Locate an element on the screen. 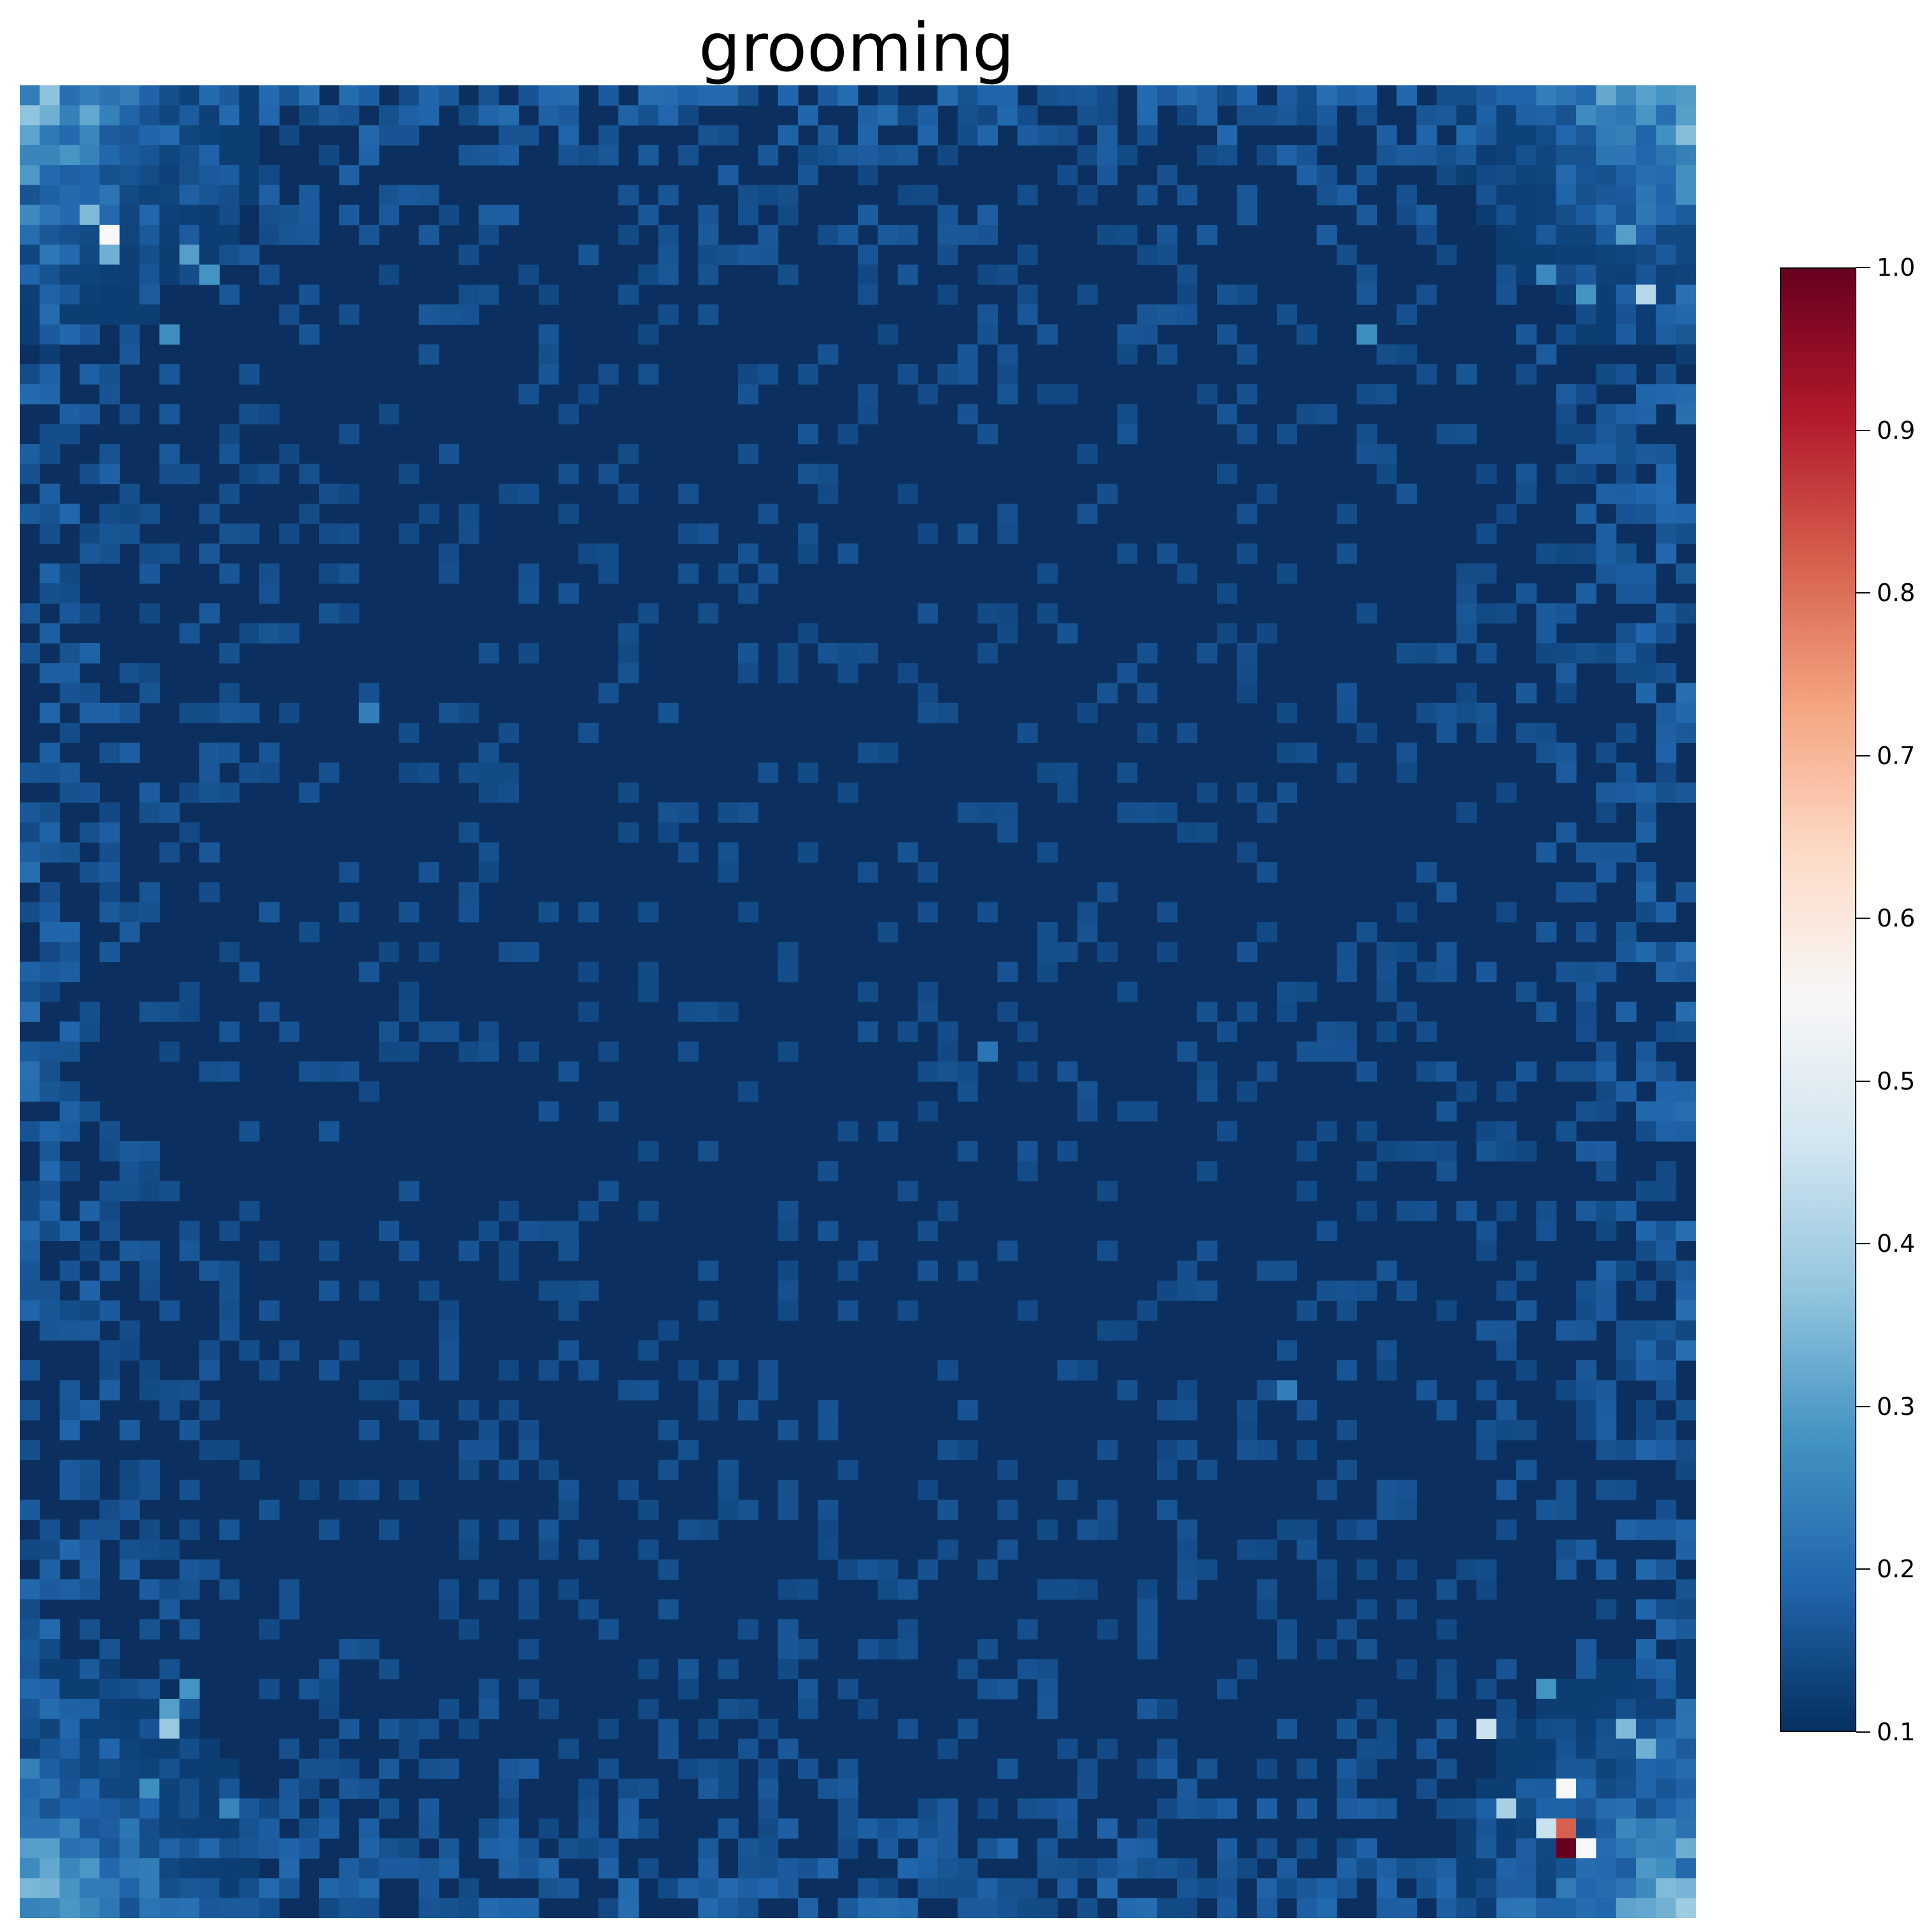  chart-title: grooming is located at coordinates (856, 48).